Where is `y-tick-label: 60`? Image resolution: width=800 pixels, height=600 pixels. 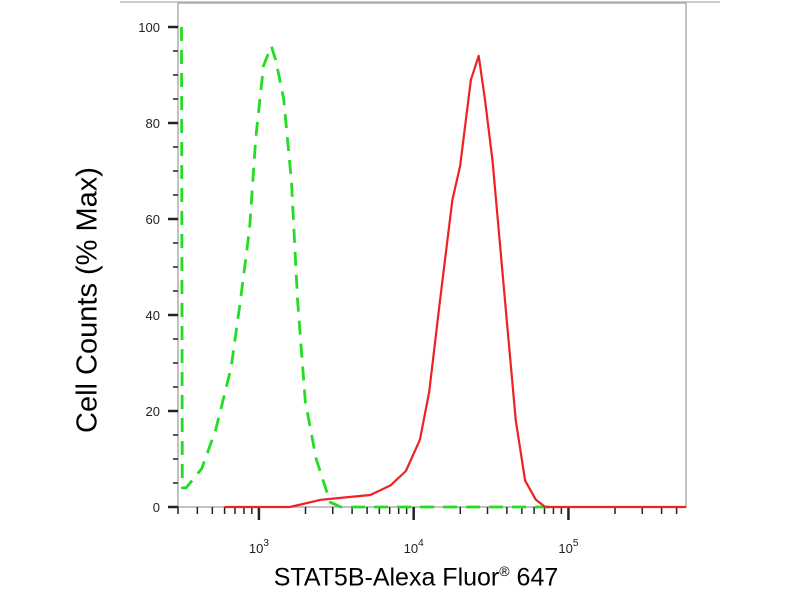
y-tick-label: 60 is located at coordinates (153, 219).